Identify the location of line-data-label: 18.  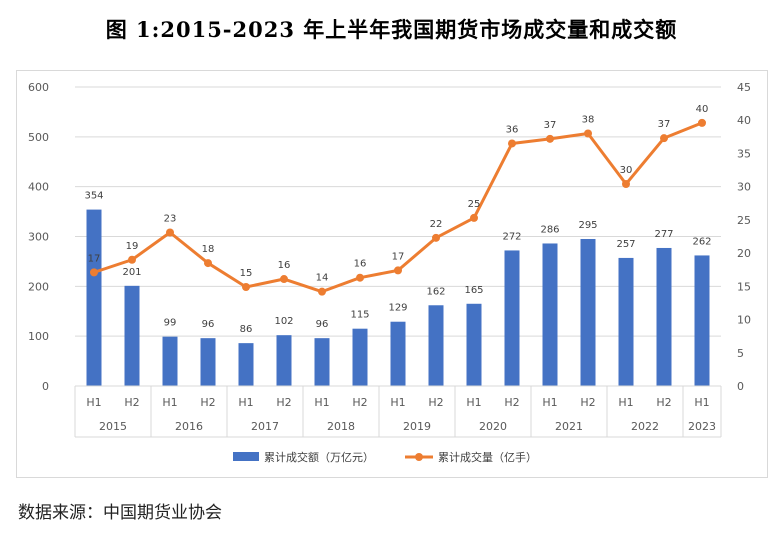
(208, 249).